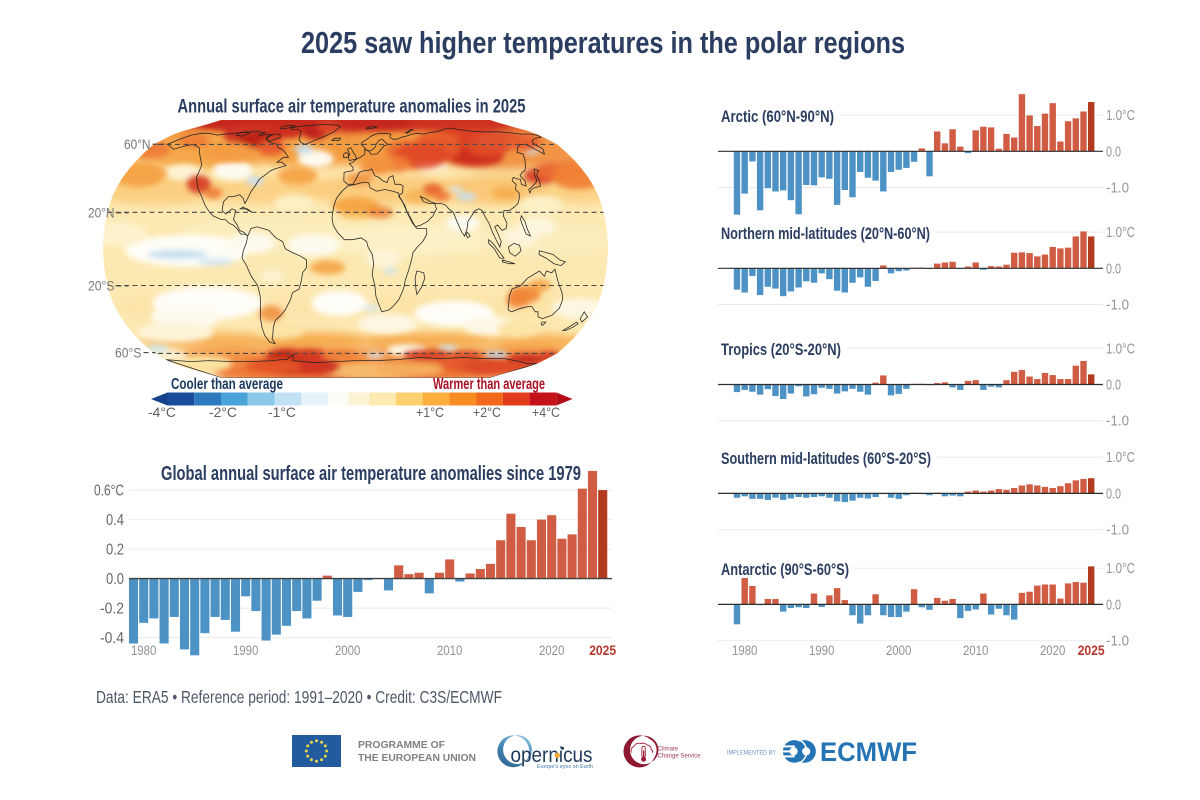  What do you see at coordinates (751, 753) in the screenshot?
I see `svg-text: IMPLEMENTED BY` at bounding box center [751, 753].